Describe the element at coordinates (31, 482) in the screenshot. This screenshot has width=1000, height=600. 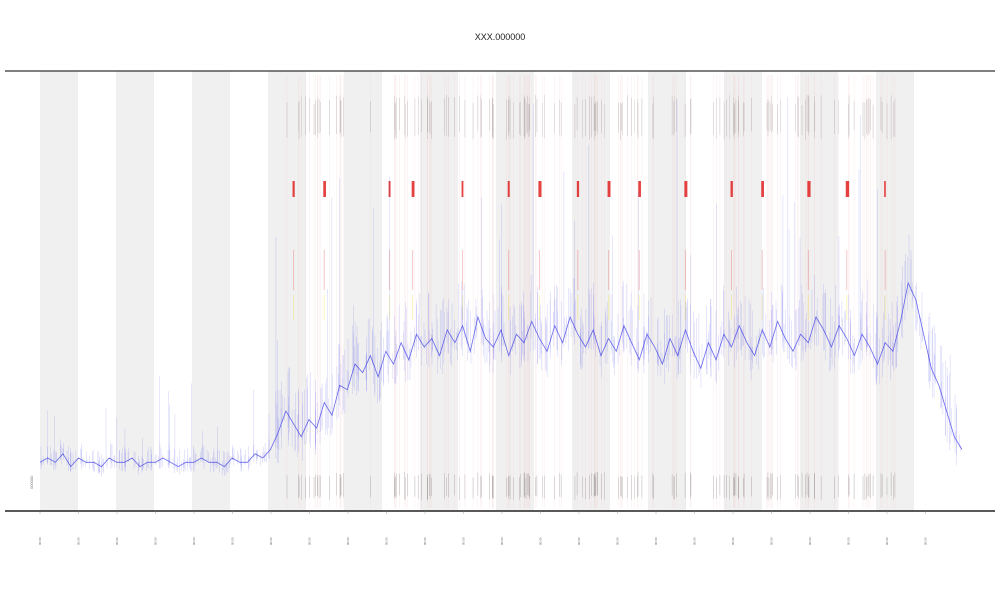
I see `legend-text: 000000` at that location.